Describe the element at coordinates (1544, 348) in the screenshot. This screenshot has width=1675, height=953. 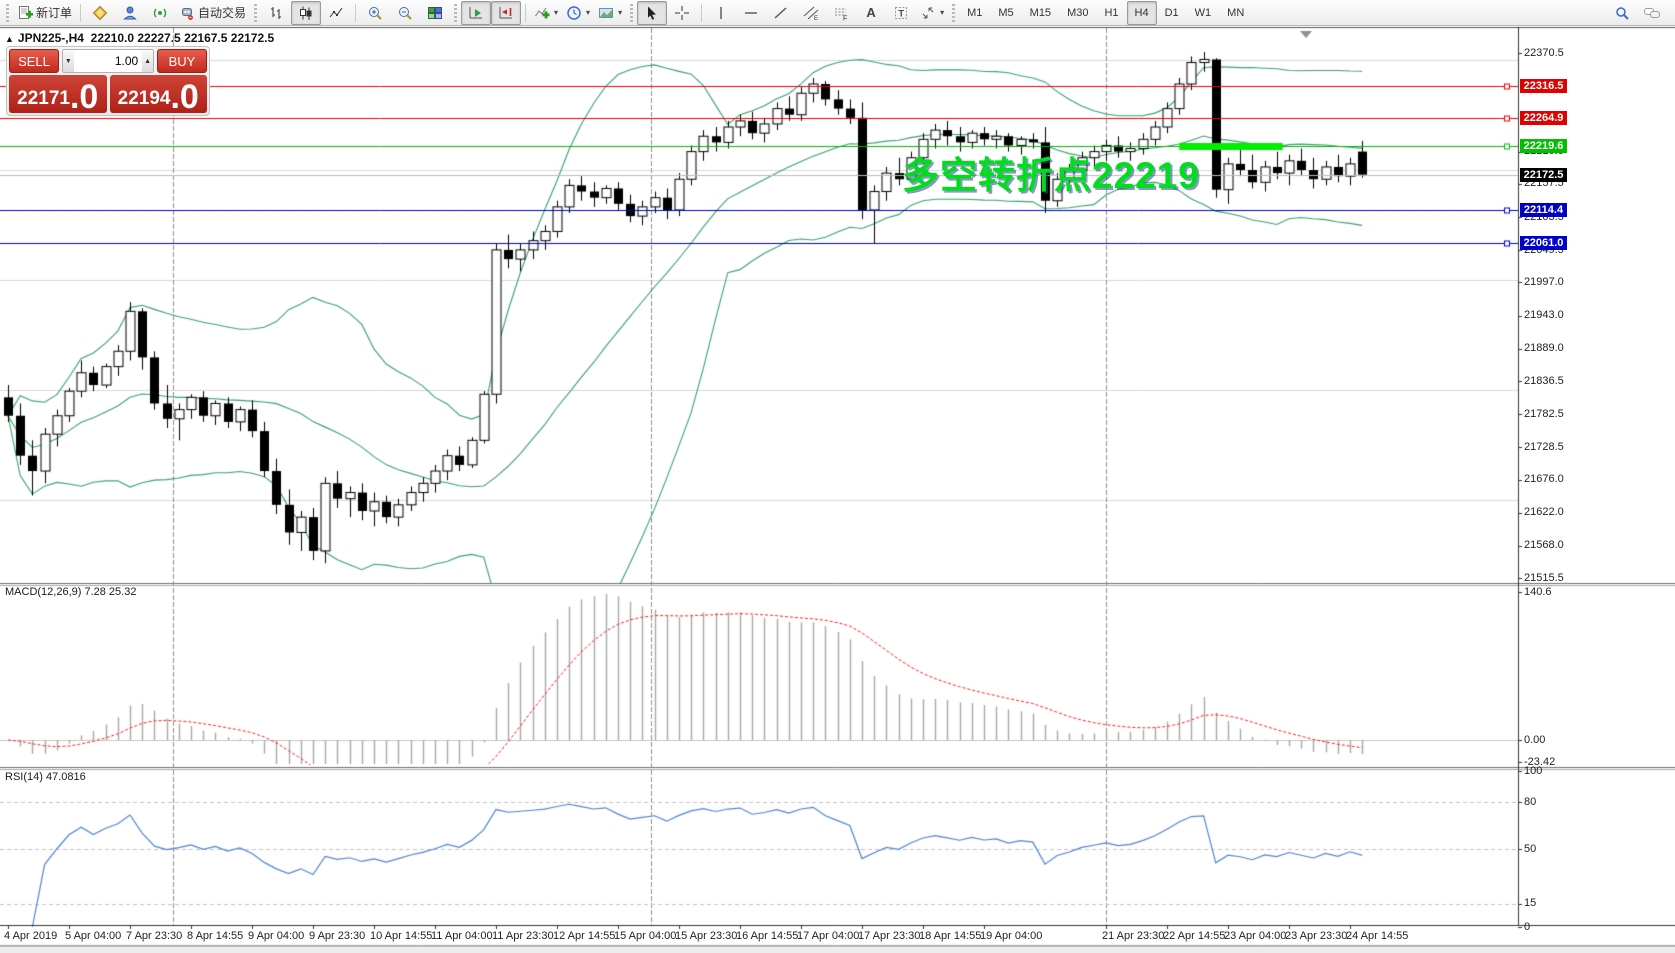
I see `price-tick-label: 21889.0` at that location.